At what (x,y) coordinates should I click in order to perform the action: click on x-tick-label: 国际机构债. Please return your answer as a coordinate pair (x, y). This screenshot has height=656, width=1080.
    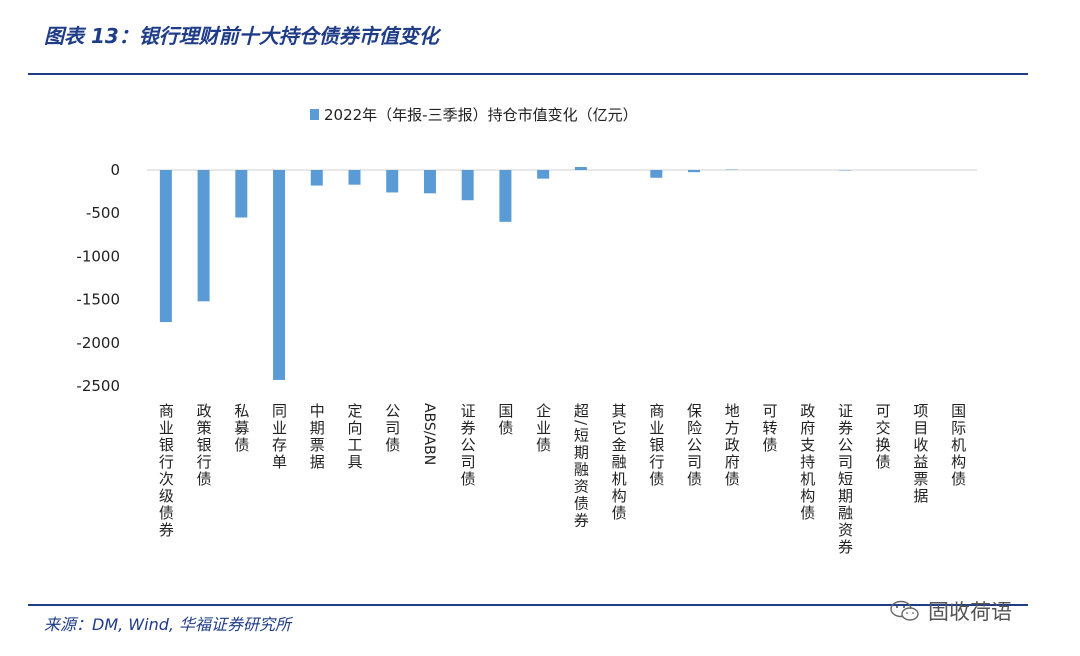
    Looking at the image, I should click on (958, 445).